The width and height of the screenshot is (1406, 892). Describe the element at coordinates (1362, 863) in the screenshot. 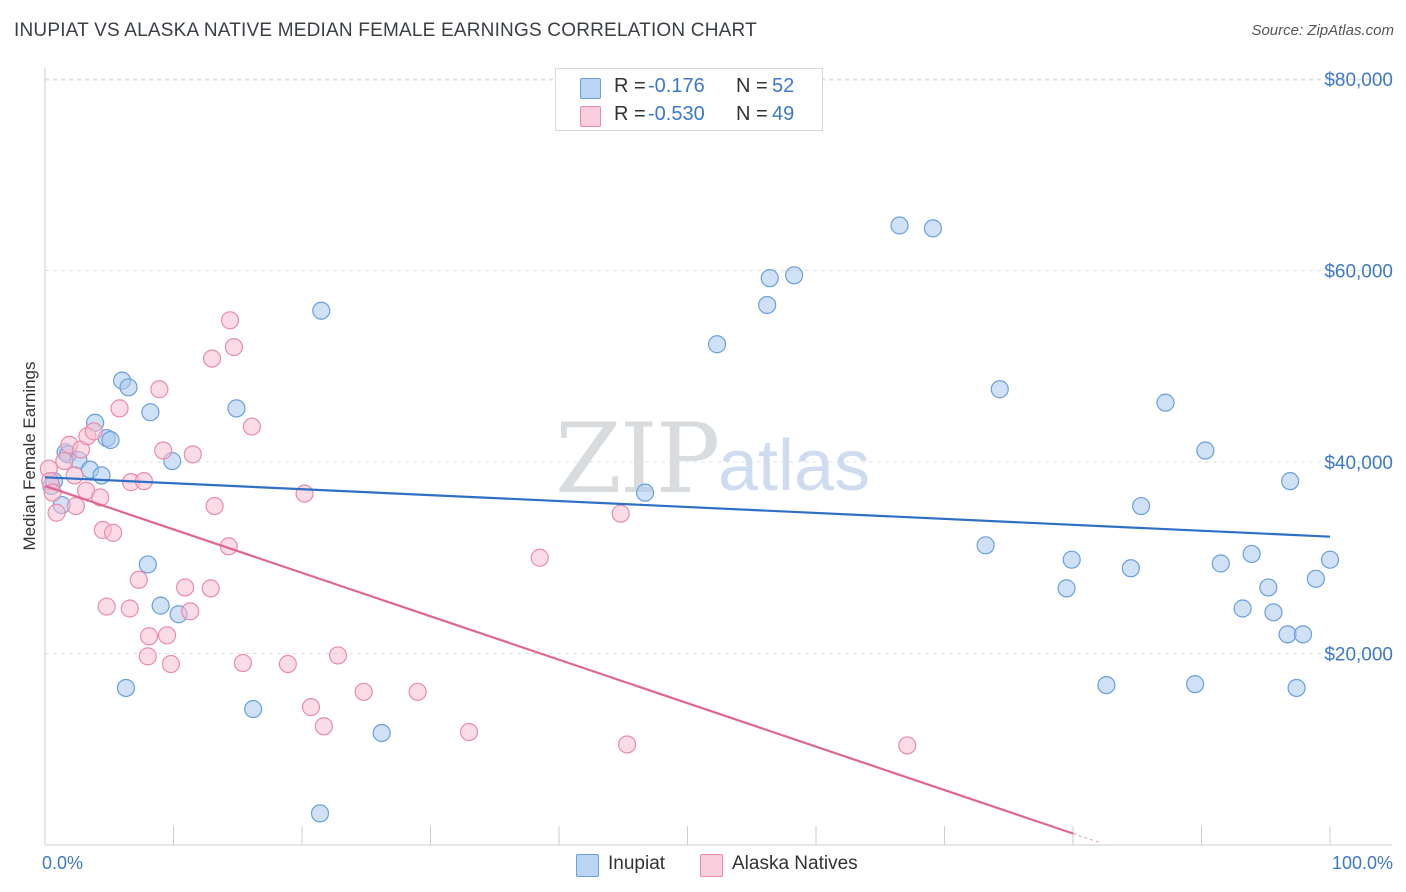

I see `x-tick-label-max: 100.0%` at that location.